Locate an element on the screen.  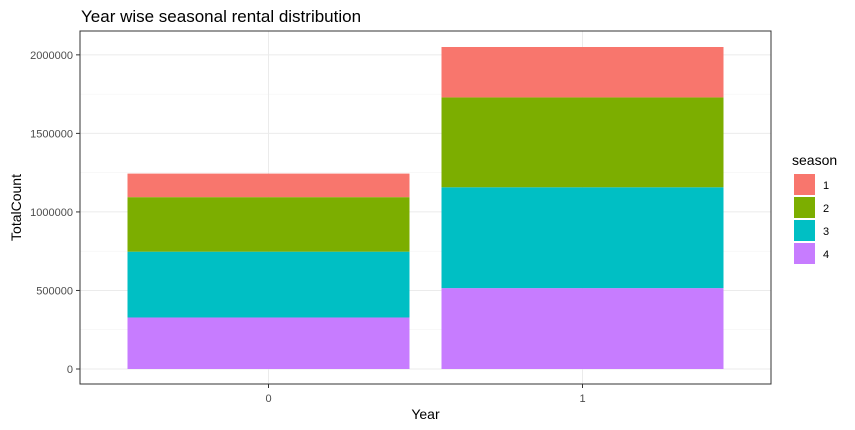
legend: season 1 2 3 4 is located at coordinates (814, 208).